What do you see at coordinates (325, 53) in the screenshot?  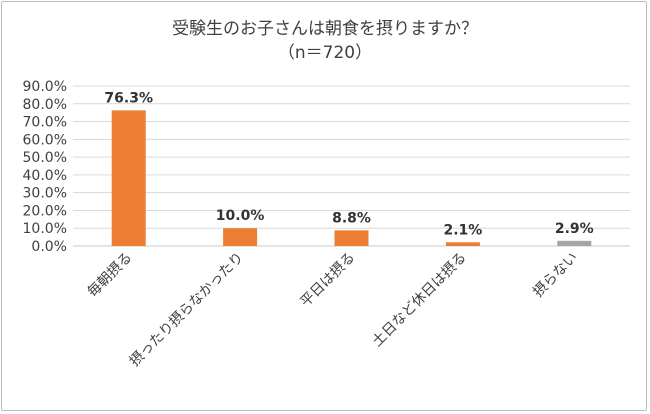 I see `chart-subtitle: （n＝720）` at bounding box center [325, 53].